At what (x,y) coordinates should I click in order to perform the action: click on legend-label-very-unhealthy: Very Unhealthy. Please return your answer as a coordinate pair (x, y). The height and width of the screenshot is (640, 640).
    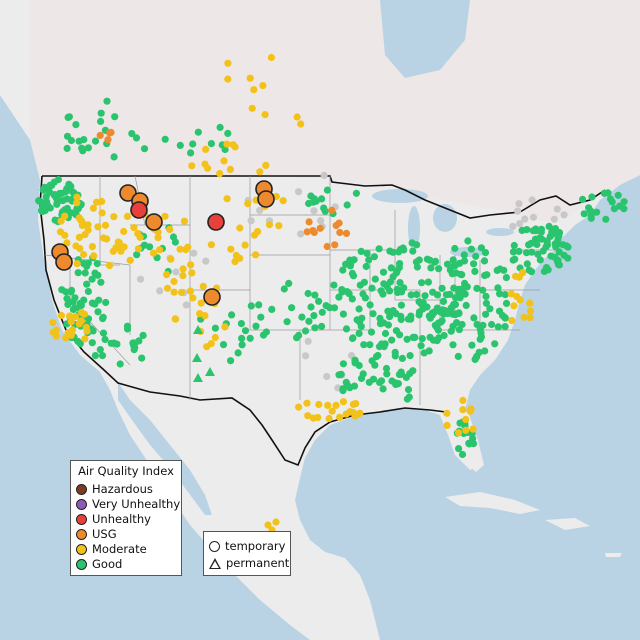
    Looking at the image, I should click on (136, 504).